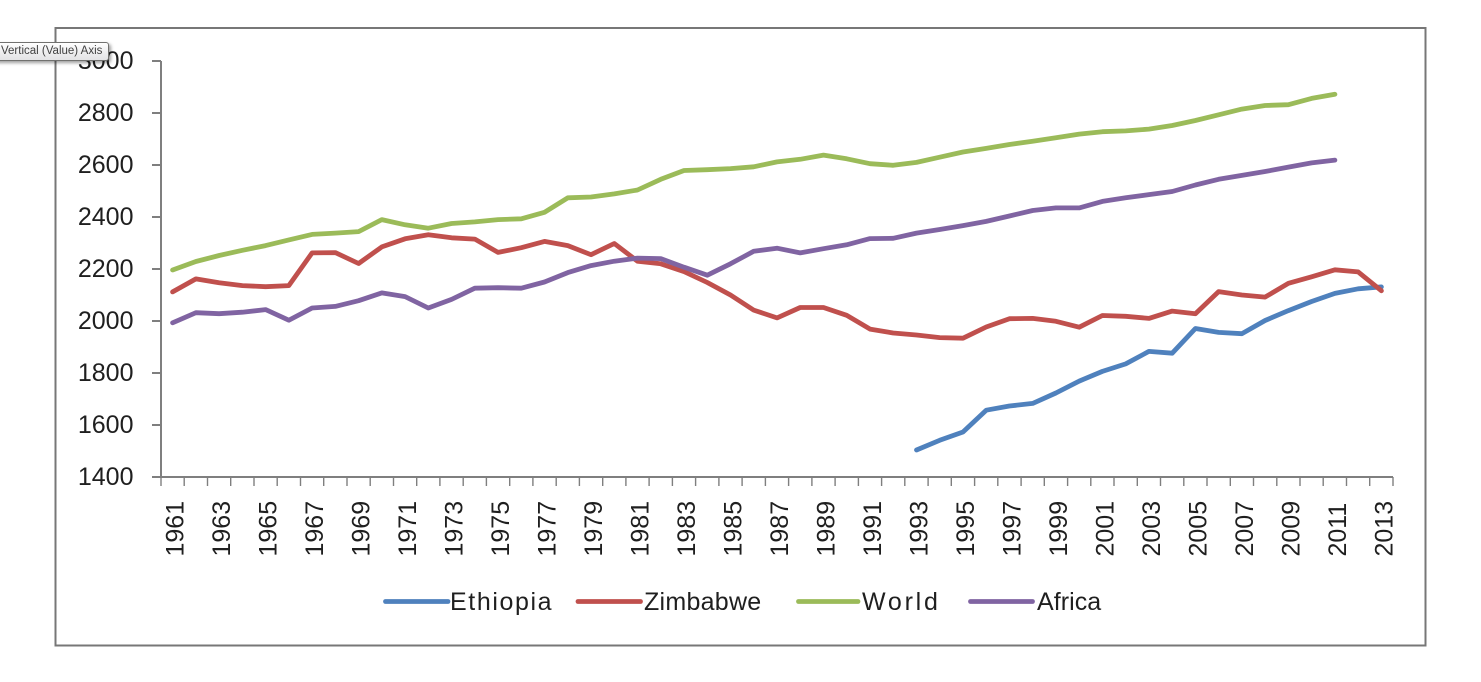  Describe the element at coordinates (315, 529) in the screenshot. I see `svg-text: 1967` at that location.